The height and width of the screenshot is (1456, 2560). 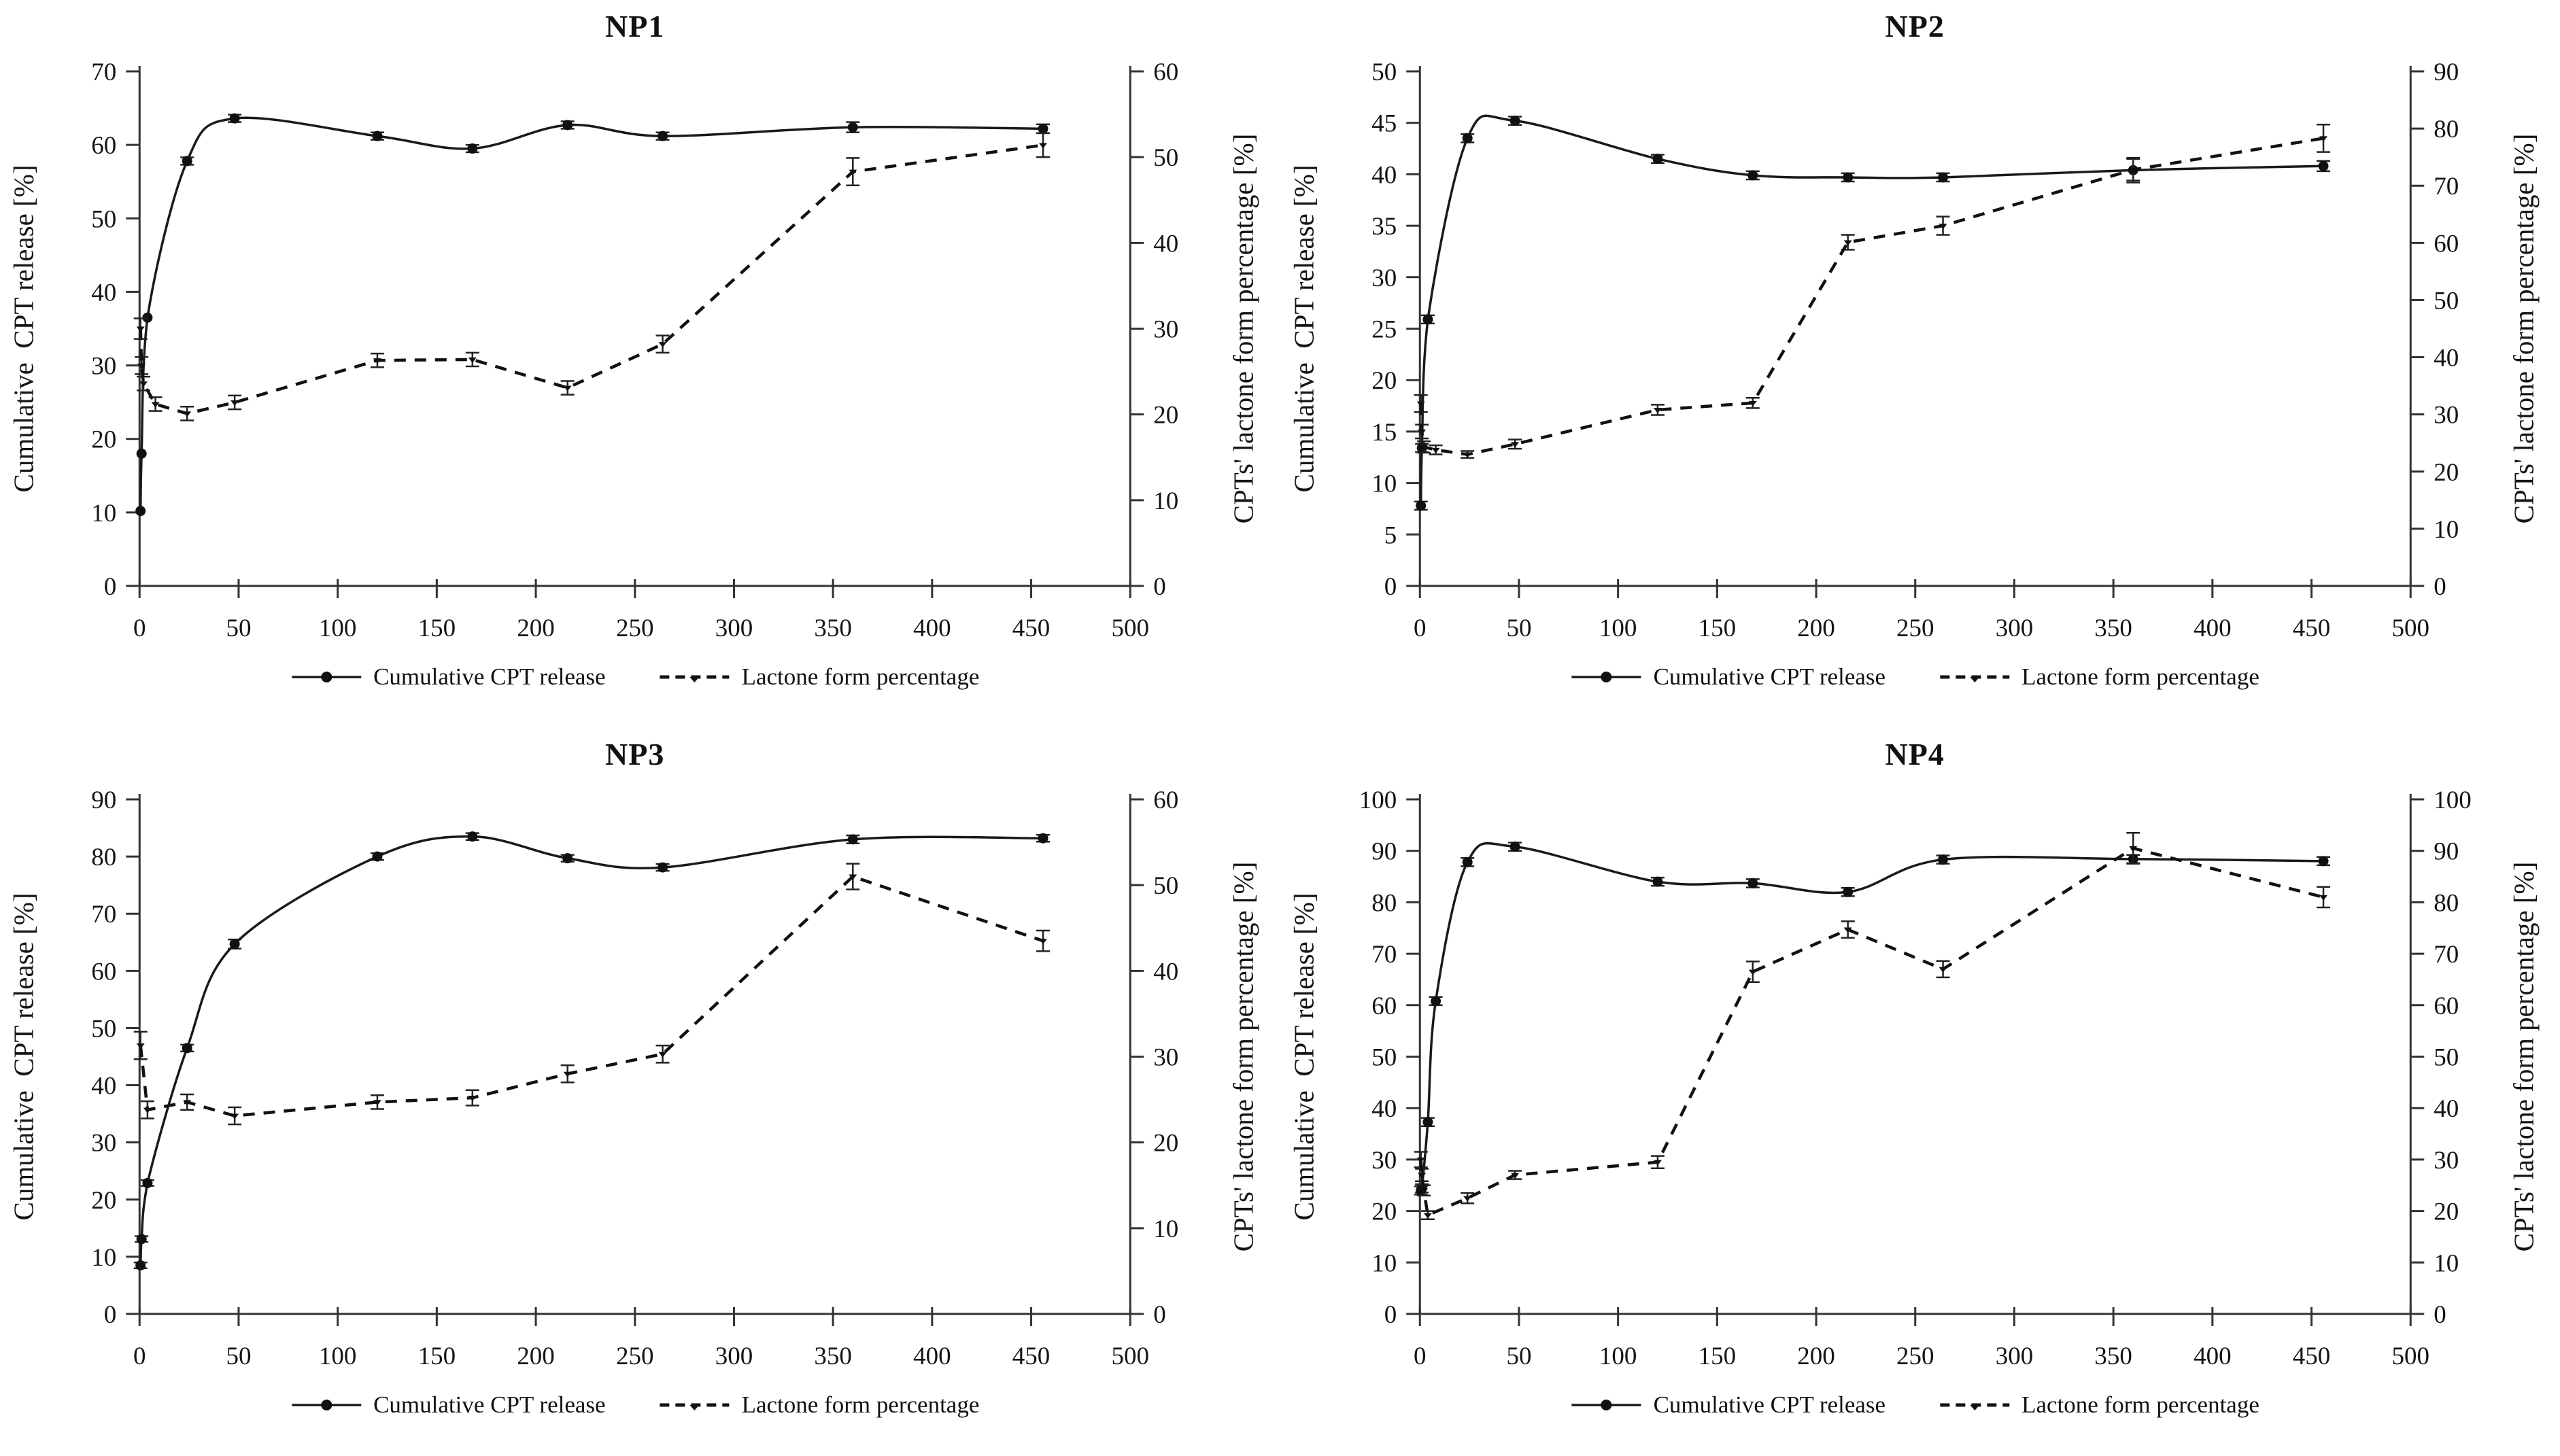 What do you see at coordinates (103, 857) in the screenshot?
I see `left-axis-tick-label: 80` at bounding box center [103, 857].